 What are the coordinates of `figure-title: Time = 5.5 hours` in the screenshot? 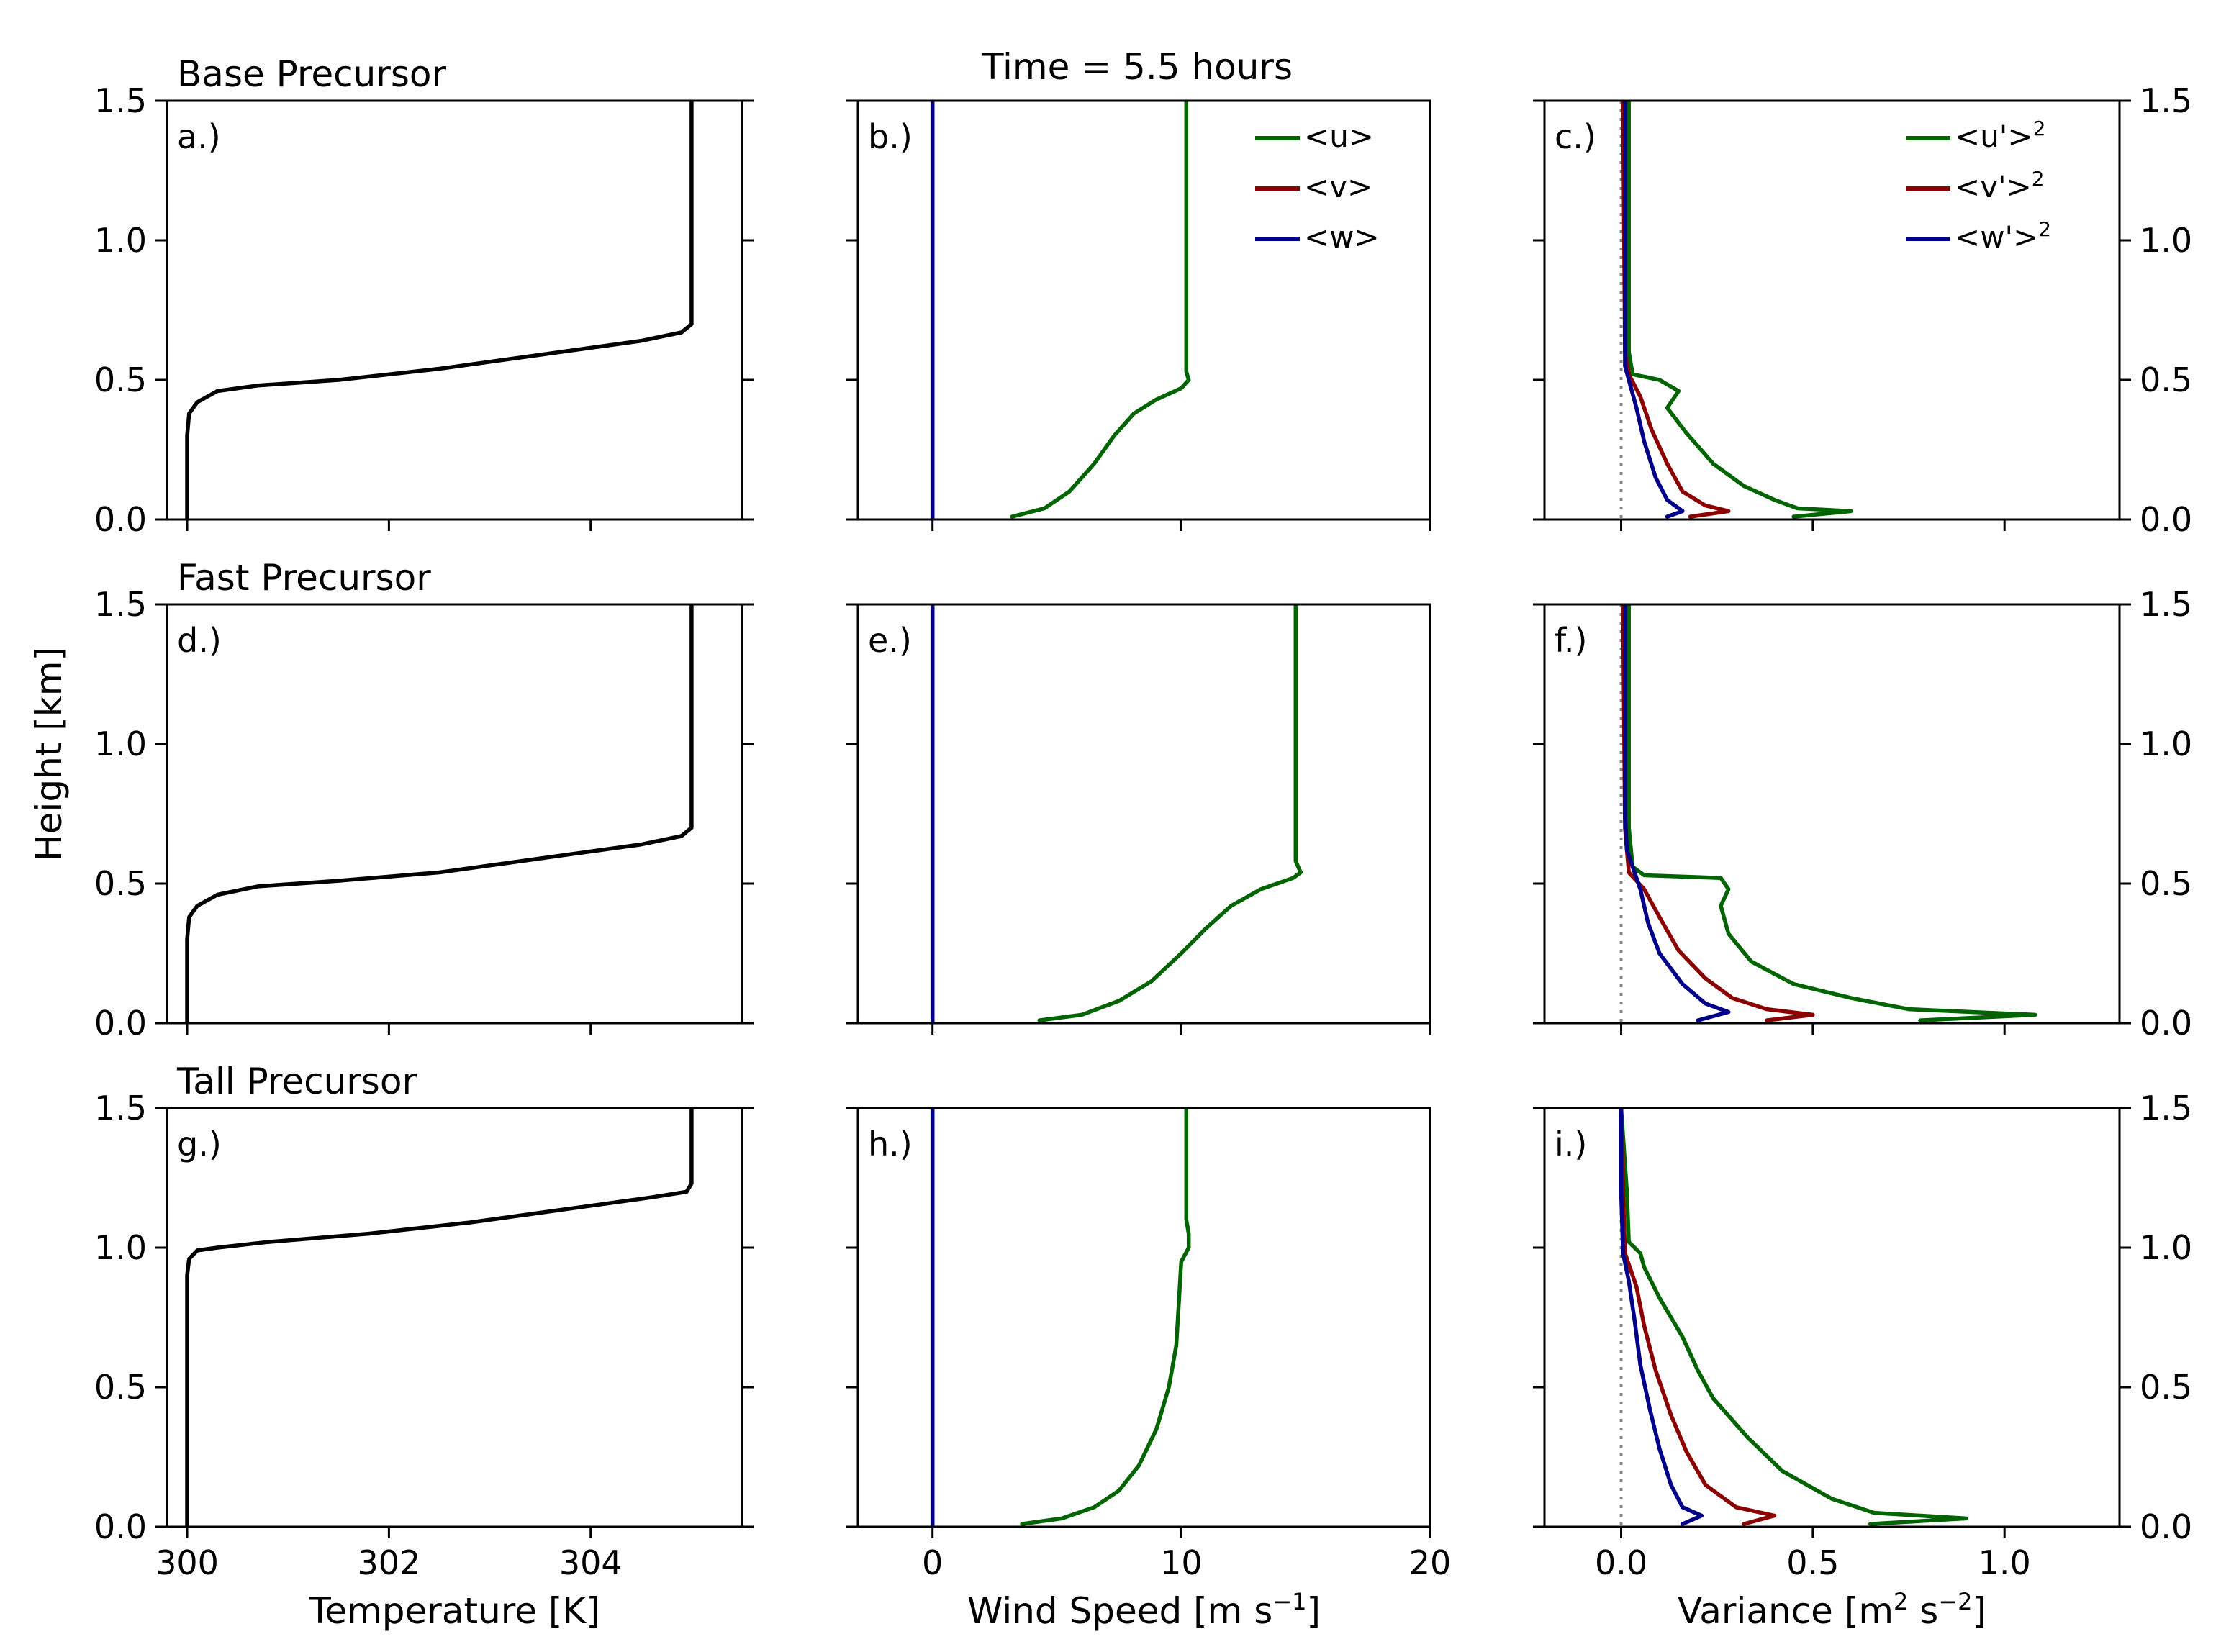 It's located at (1137, 67).